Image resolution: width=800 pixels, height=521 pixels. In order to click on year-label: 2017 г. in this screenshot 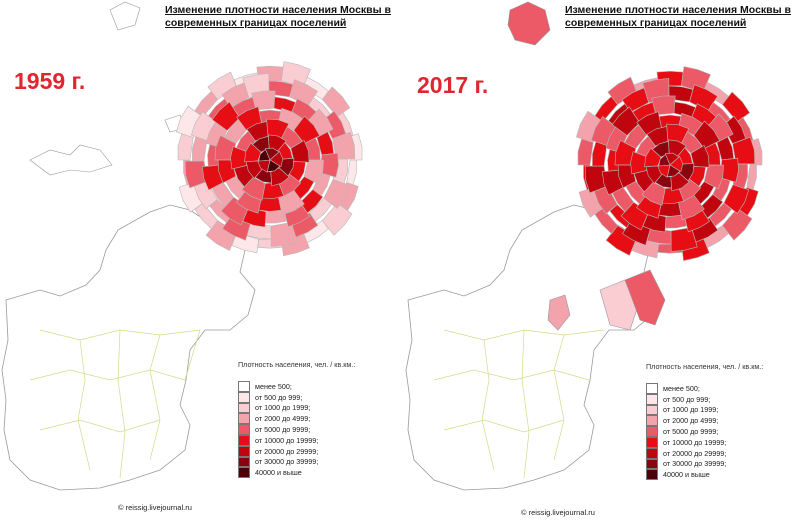, I will do `click(453, 85)`.